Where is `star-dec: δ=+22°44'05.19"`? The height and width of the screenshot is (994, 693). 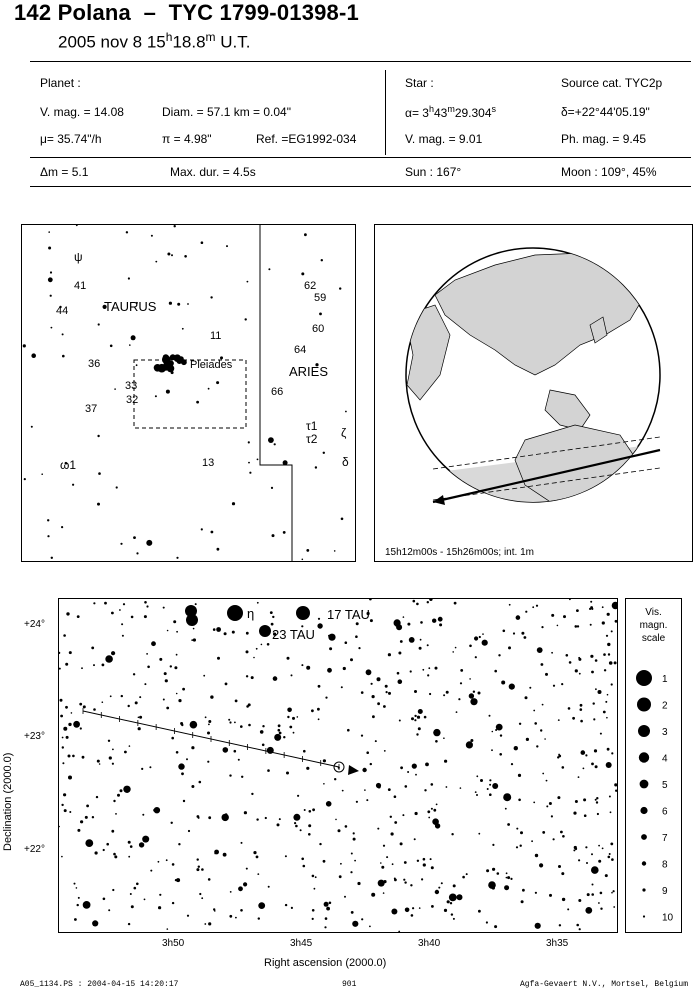
star-dec: δ=+22°44'05.19" is located at coordinates (605, 112).